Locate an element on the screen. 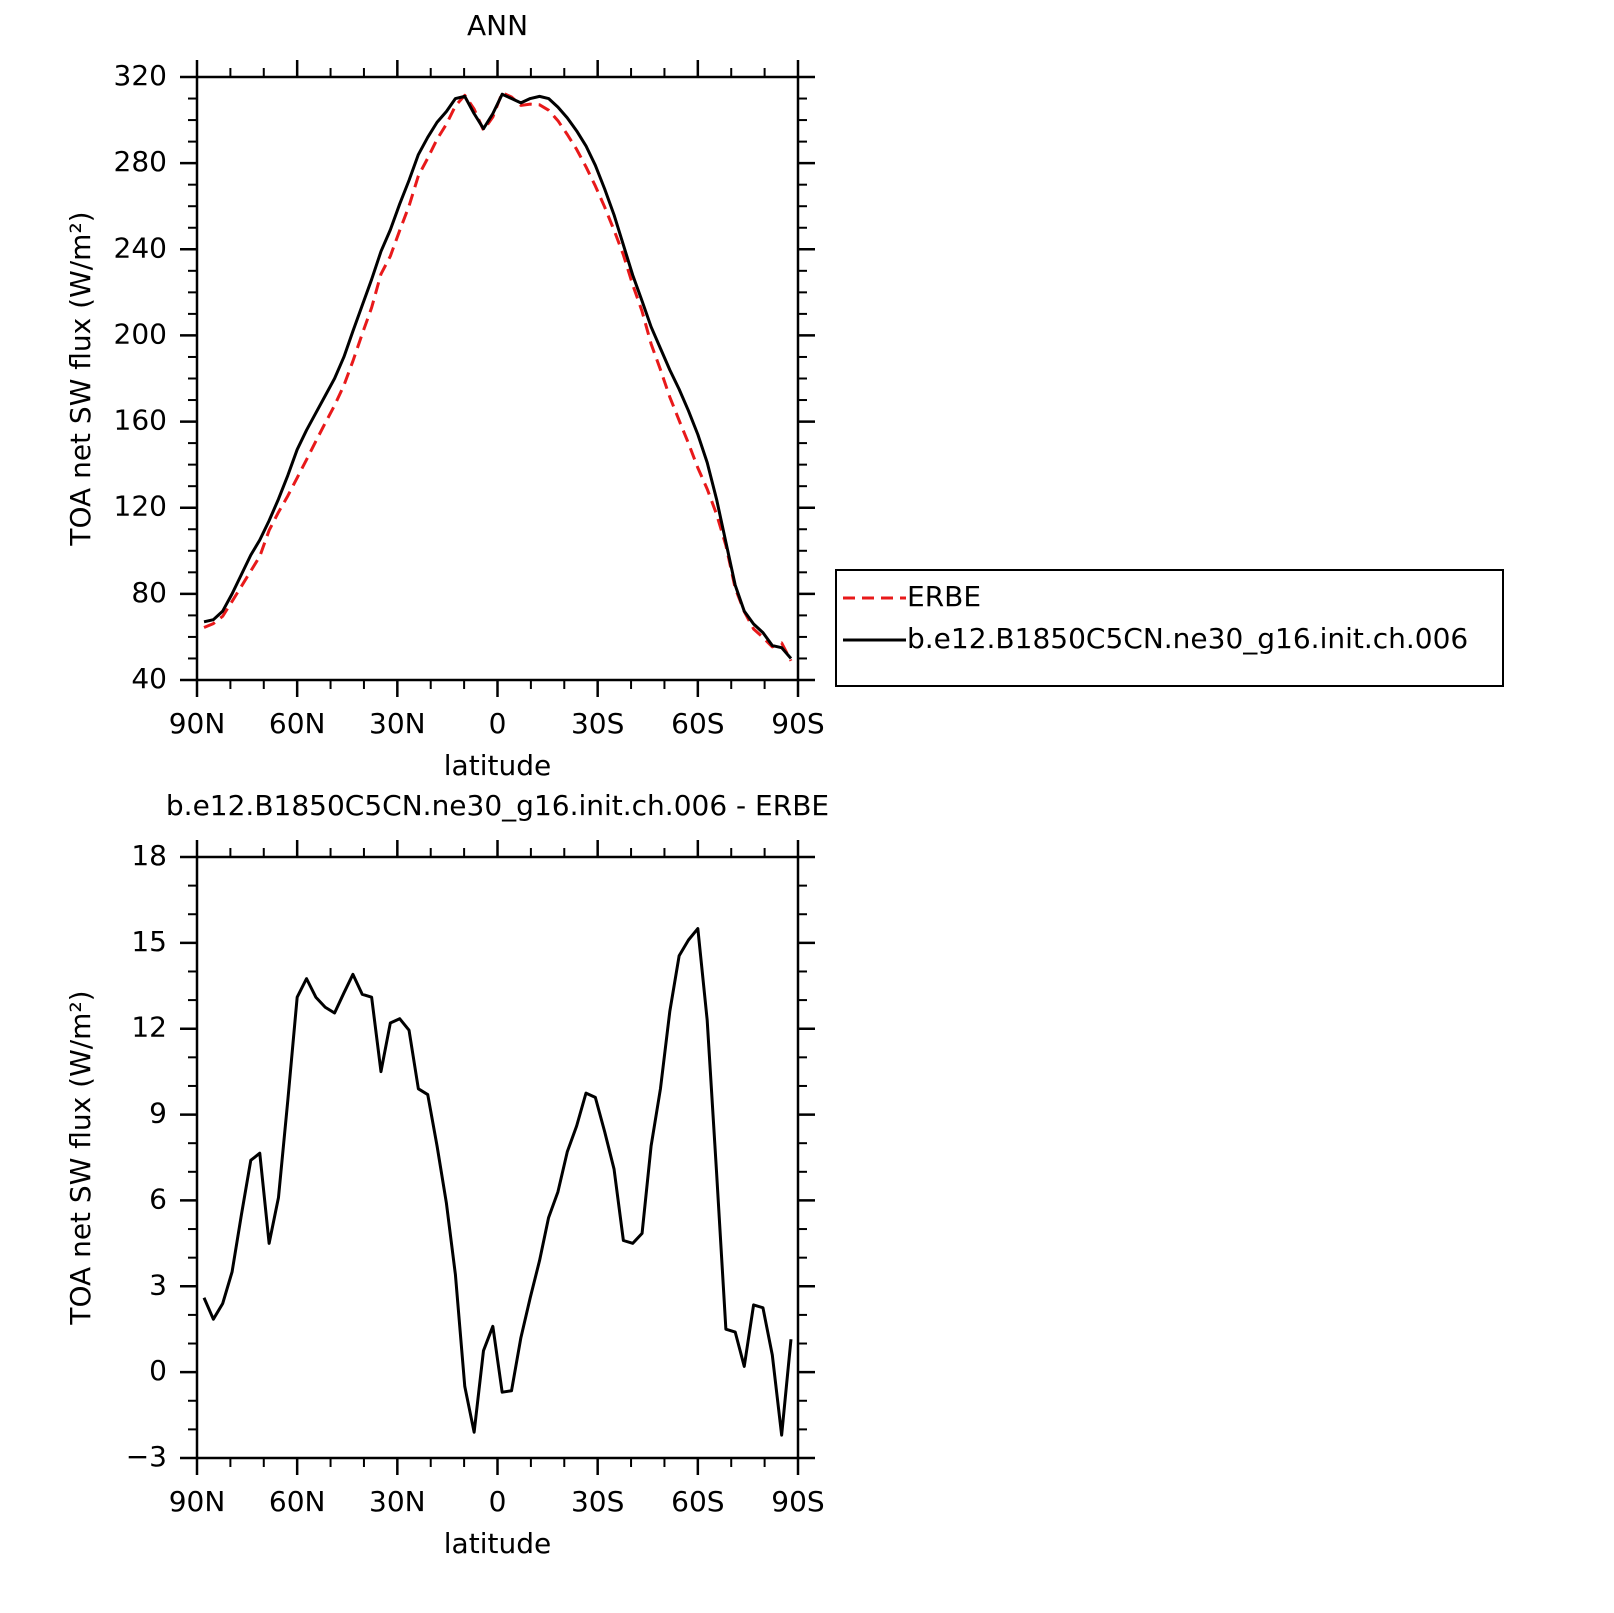  y-tick-label: 0 is located at coordinates (158, 1370).